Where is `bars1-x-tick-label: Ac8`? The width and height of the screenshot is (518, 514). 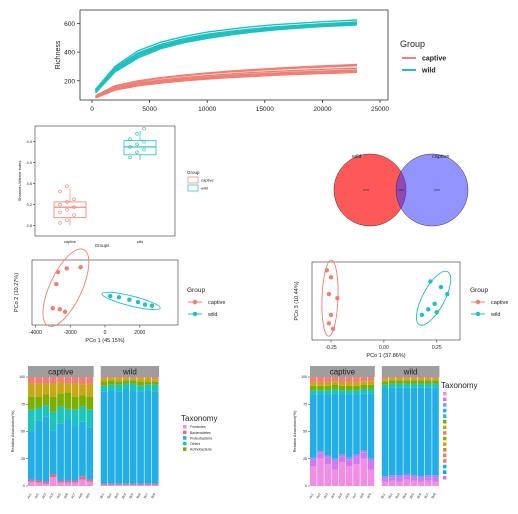 bars1-x-tick-label: Ac8 is located at coordinates (80, 495).